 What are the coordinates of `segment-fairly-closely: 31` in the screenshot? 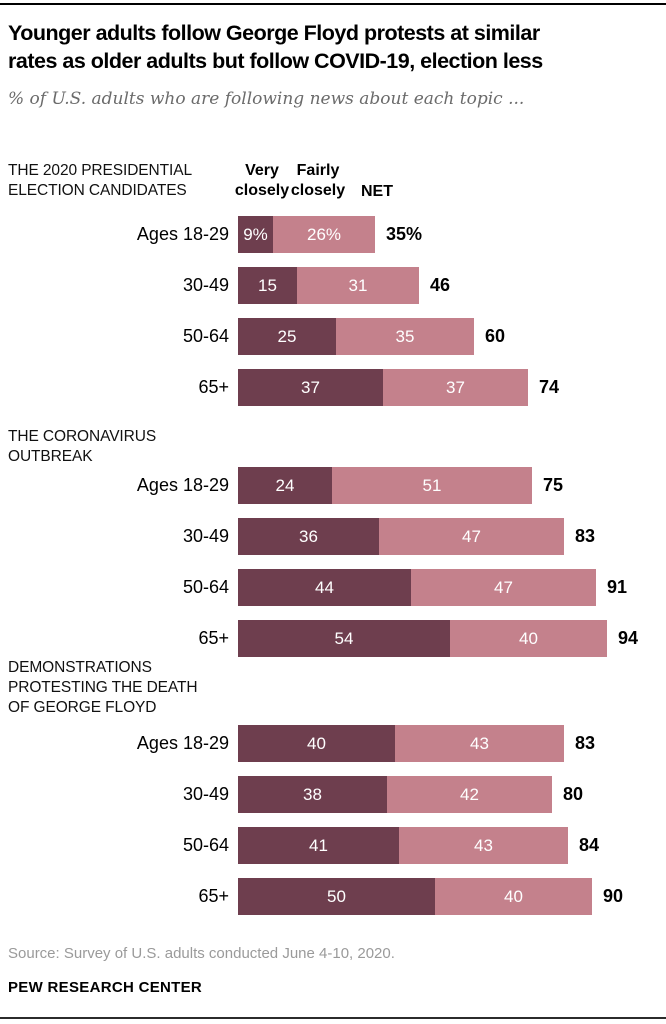 It's located at (358, 285).